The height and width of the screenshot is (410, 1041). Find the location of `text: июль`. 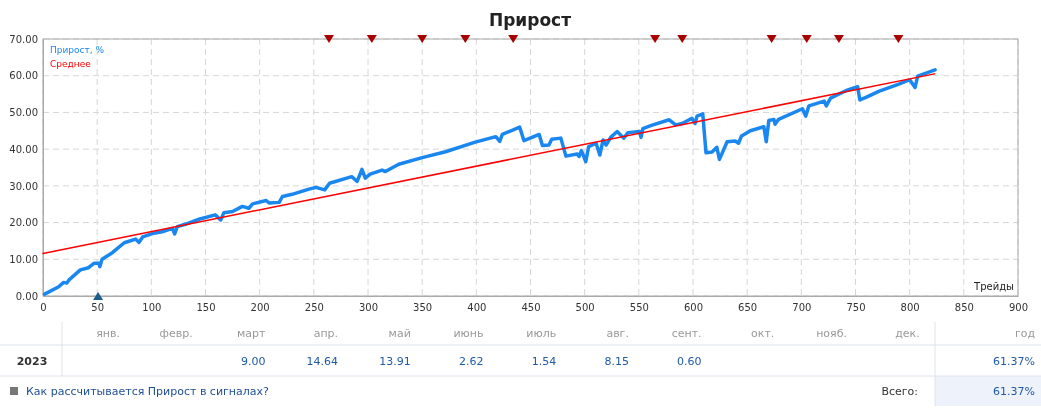

text: июль is located at coordinates (541, 333).